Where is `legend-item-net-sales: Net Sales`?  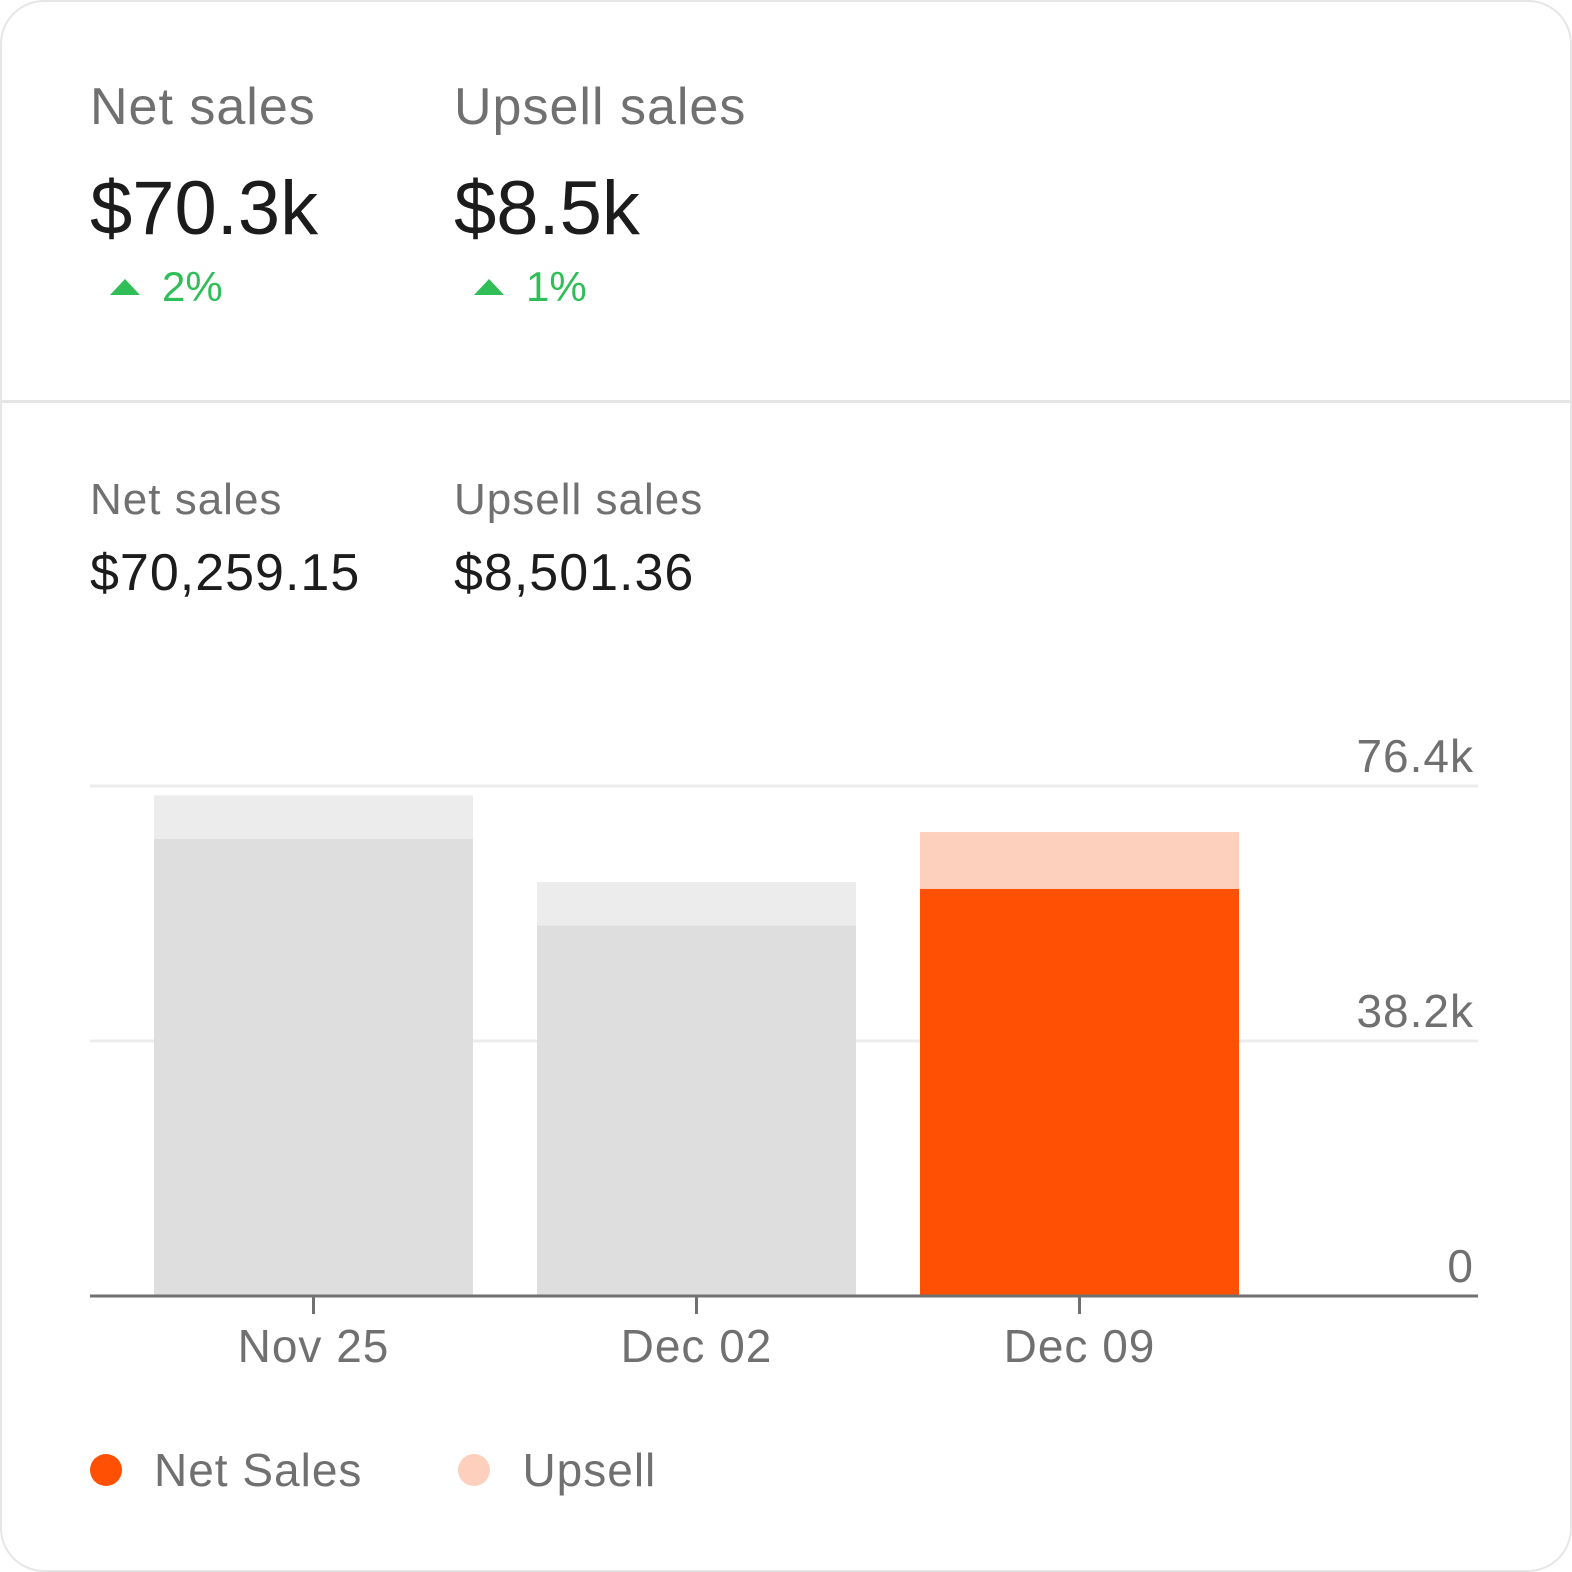 legend-item-net-sales: Net Sales is located at coordinates (226, 1470).